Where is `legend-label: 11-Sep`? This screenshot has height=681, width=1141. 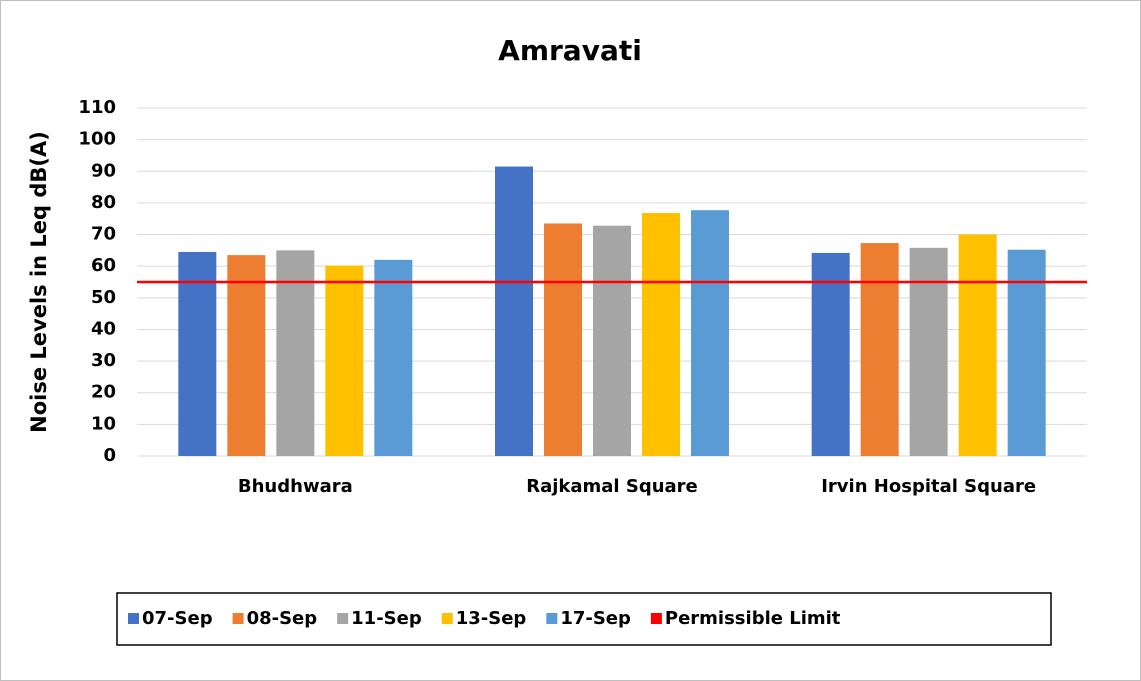
legend-label: 11-Sep is located at coordinates (386, 618).